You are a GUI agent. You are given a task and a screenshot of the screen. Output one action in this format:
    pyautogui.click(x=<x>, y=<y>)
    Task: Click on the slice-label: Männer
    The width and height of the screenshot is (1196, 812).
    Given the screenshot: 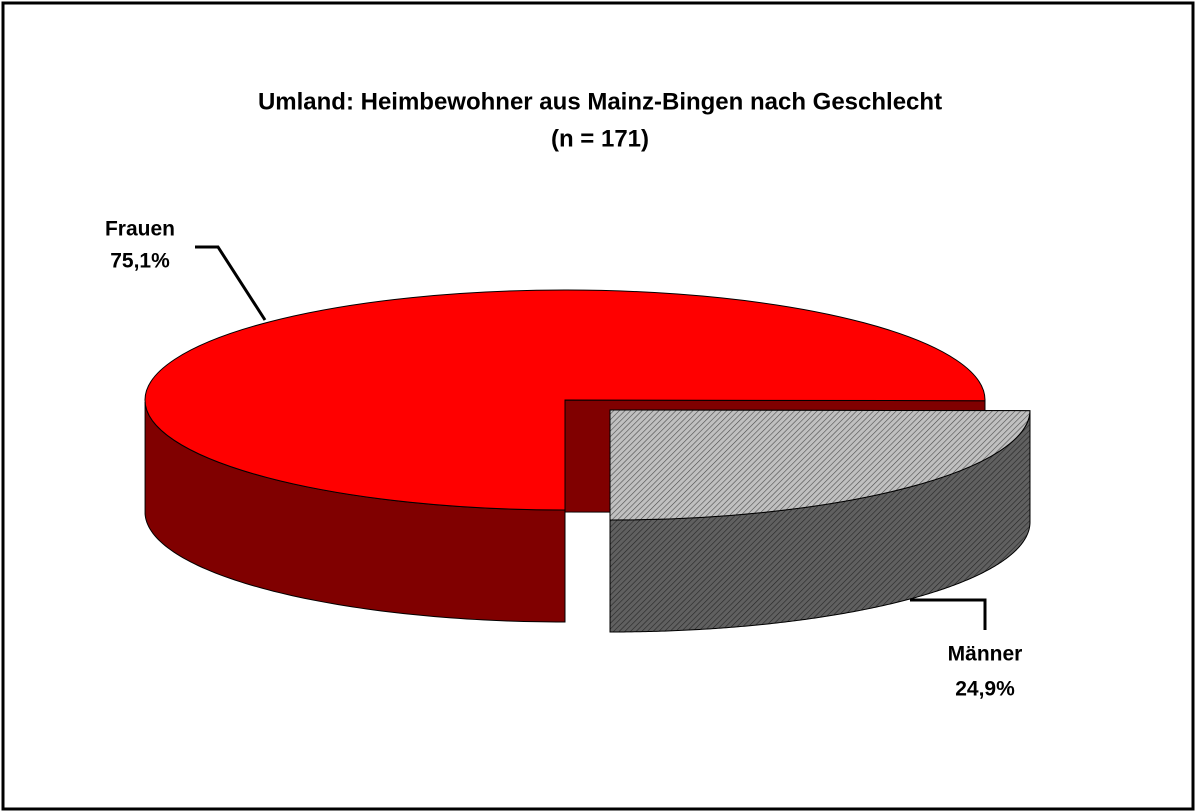 What is the action you would take?
    pyautogui.click(x=985, y=654)
    